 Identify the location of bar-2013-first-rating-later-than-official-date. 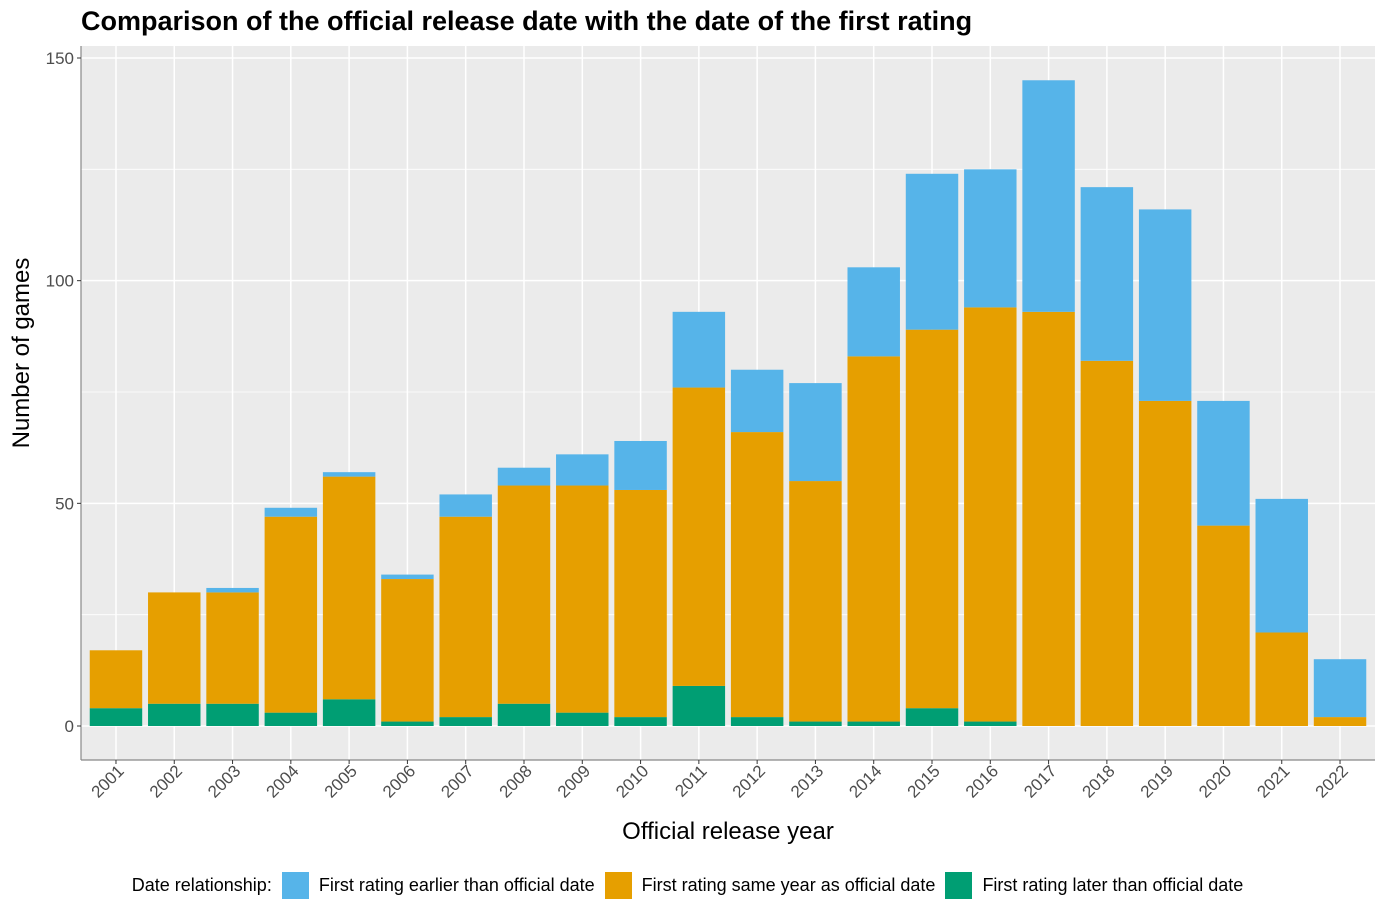
(815, 723).